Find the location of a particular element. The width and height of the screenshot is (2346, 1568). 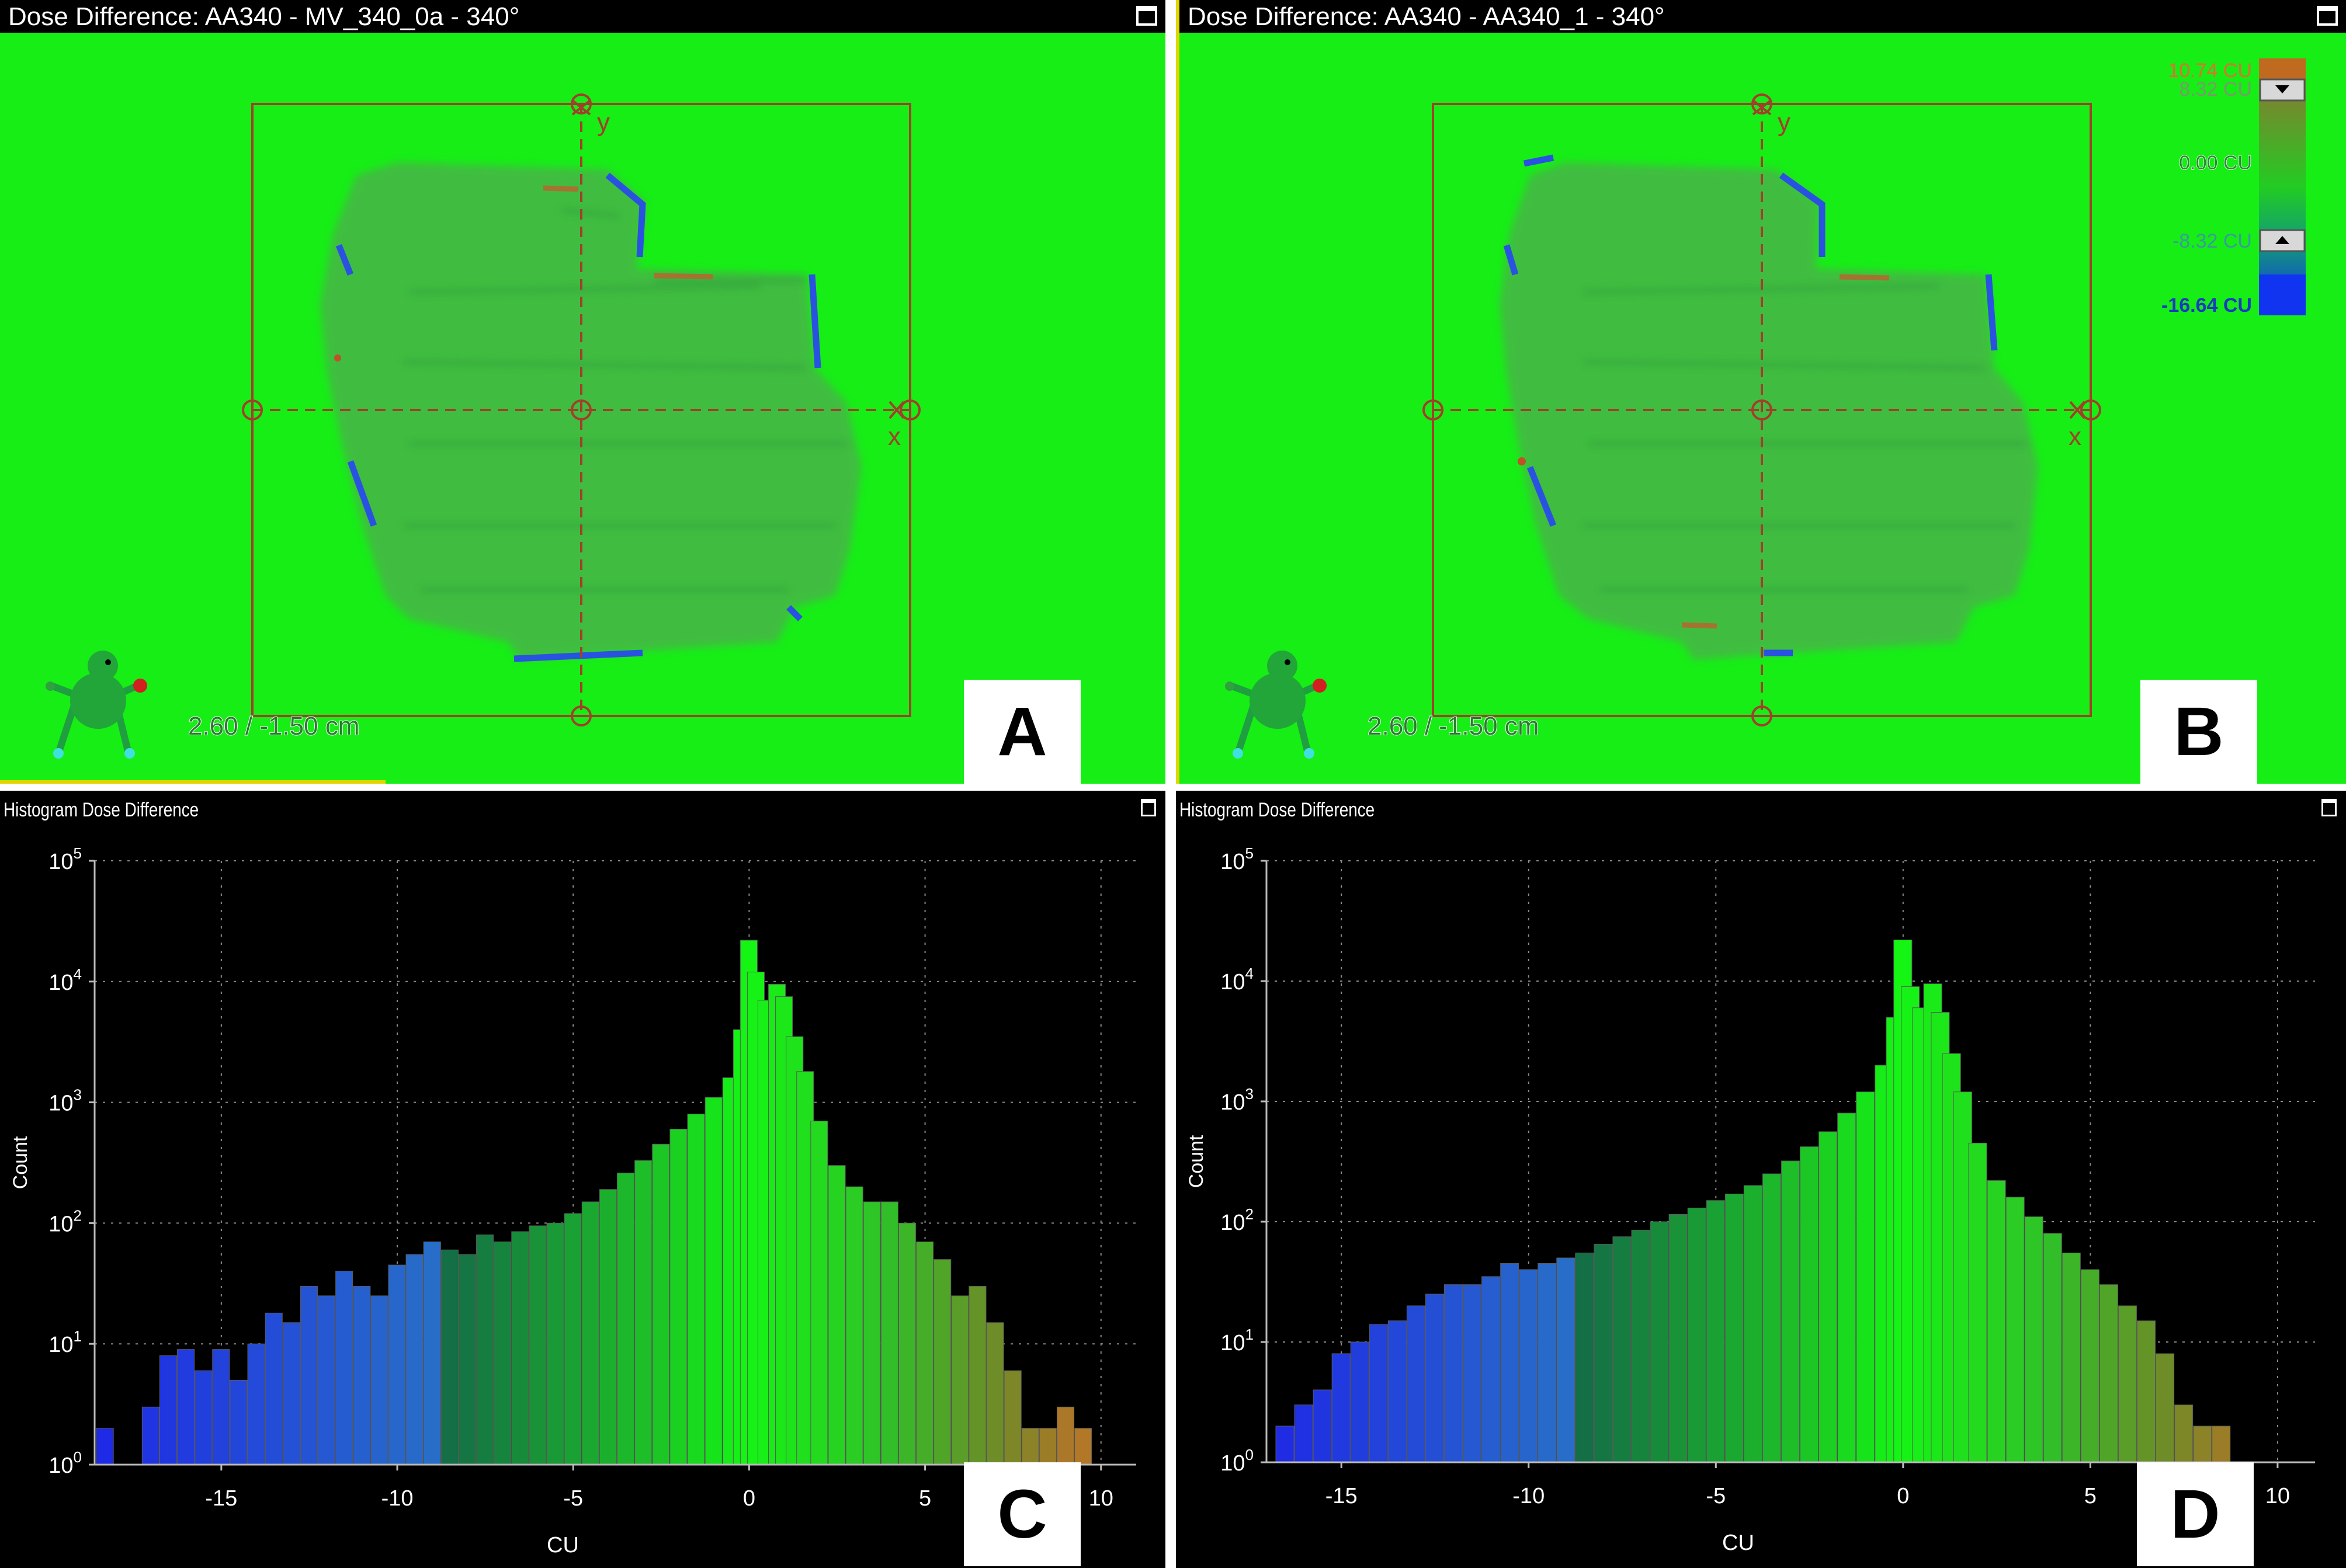

x-tick-label: -5 is located at coordinates (573, 1498).